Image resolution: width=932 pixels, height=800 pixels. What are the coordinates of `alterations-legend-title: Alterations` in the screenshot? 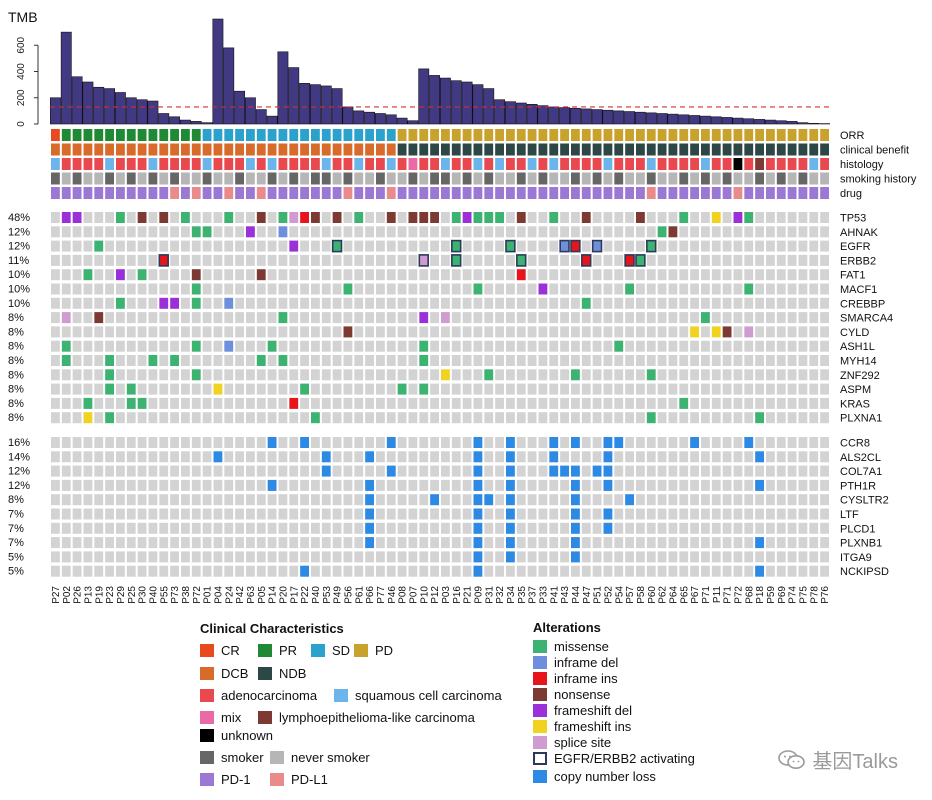 It's located at (567, 627).